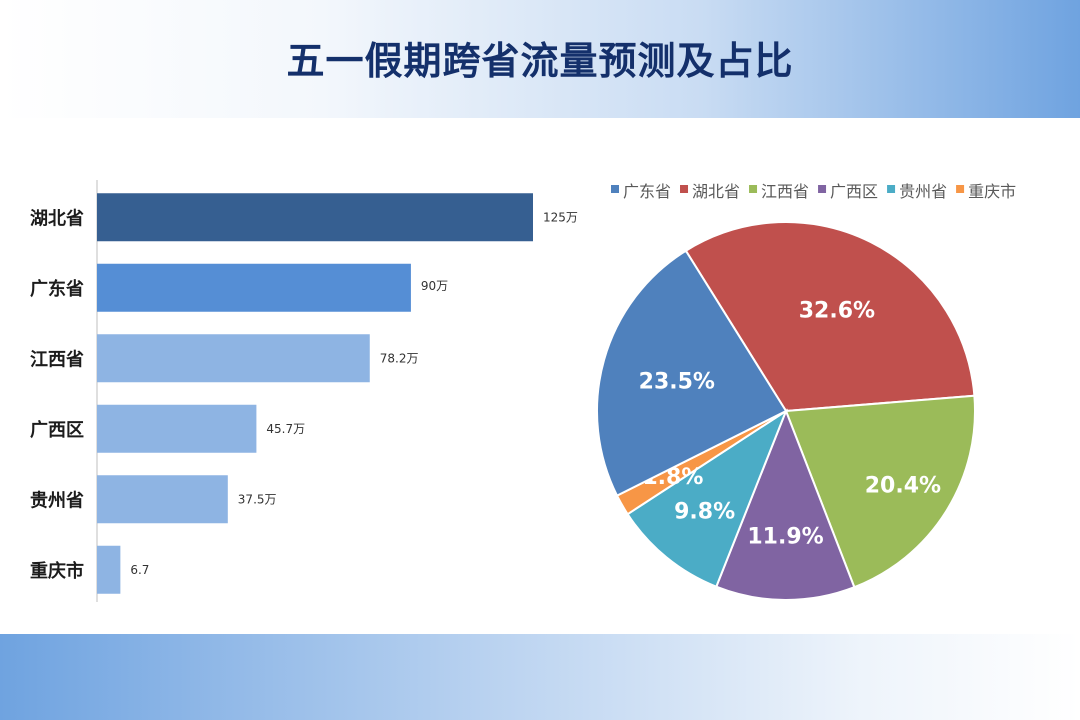 Image resolution: width=1080 pixels, height=720 pixels. I want to click on bar-category-label: 广东省, so click(57, 289).